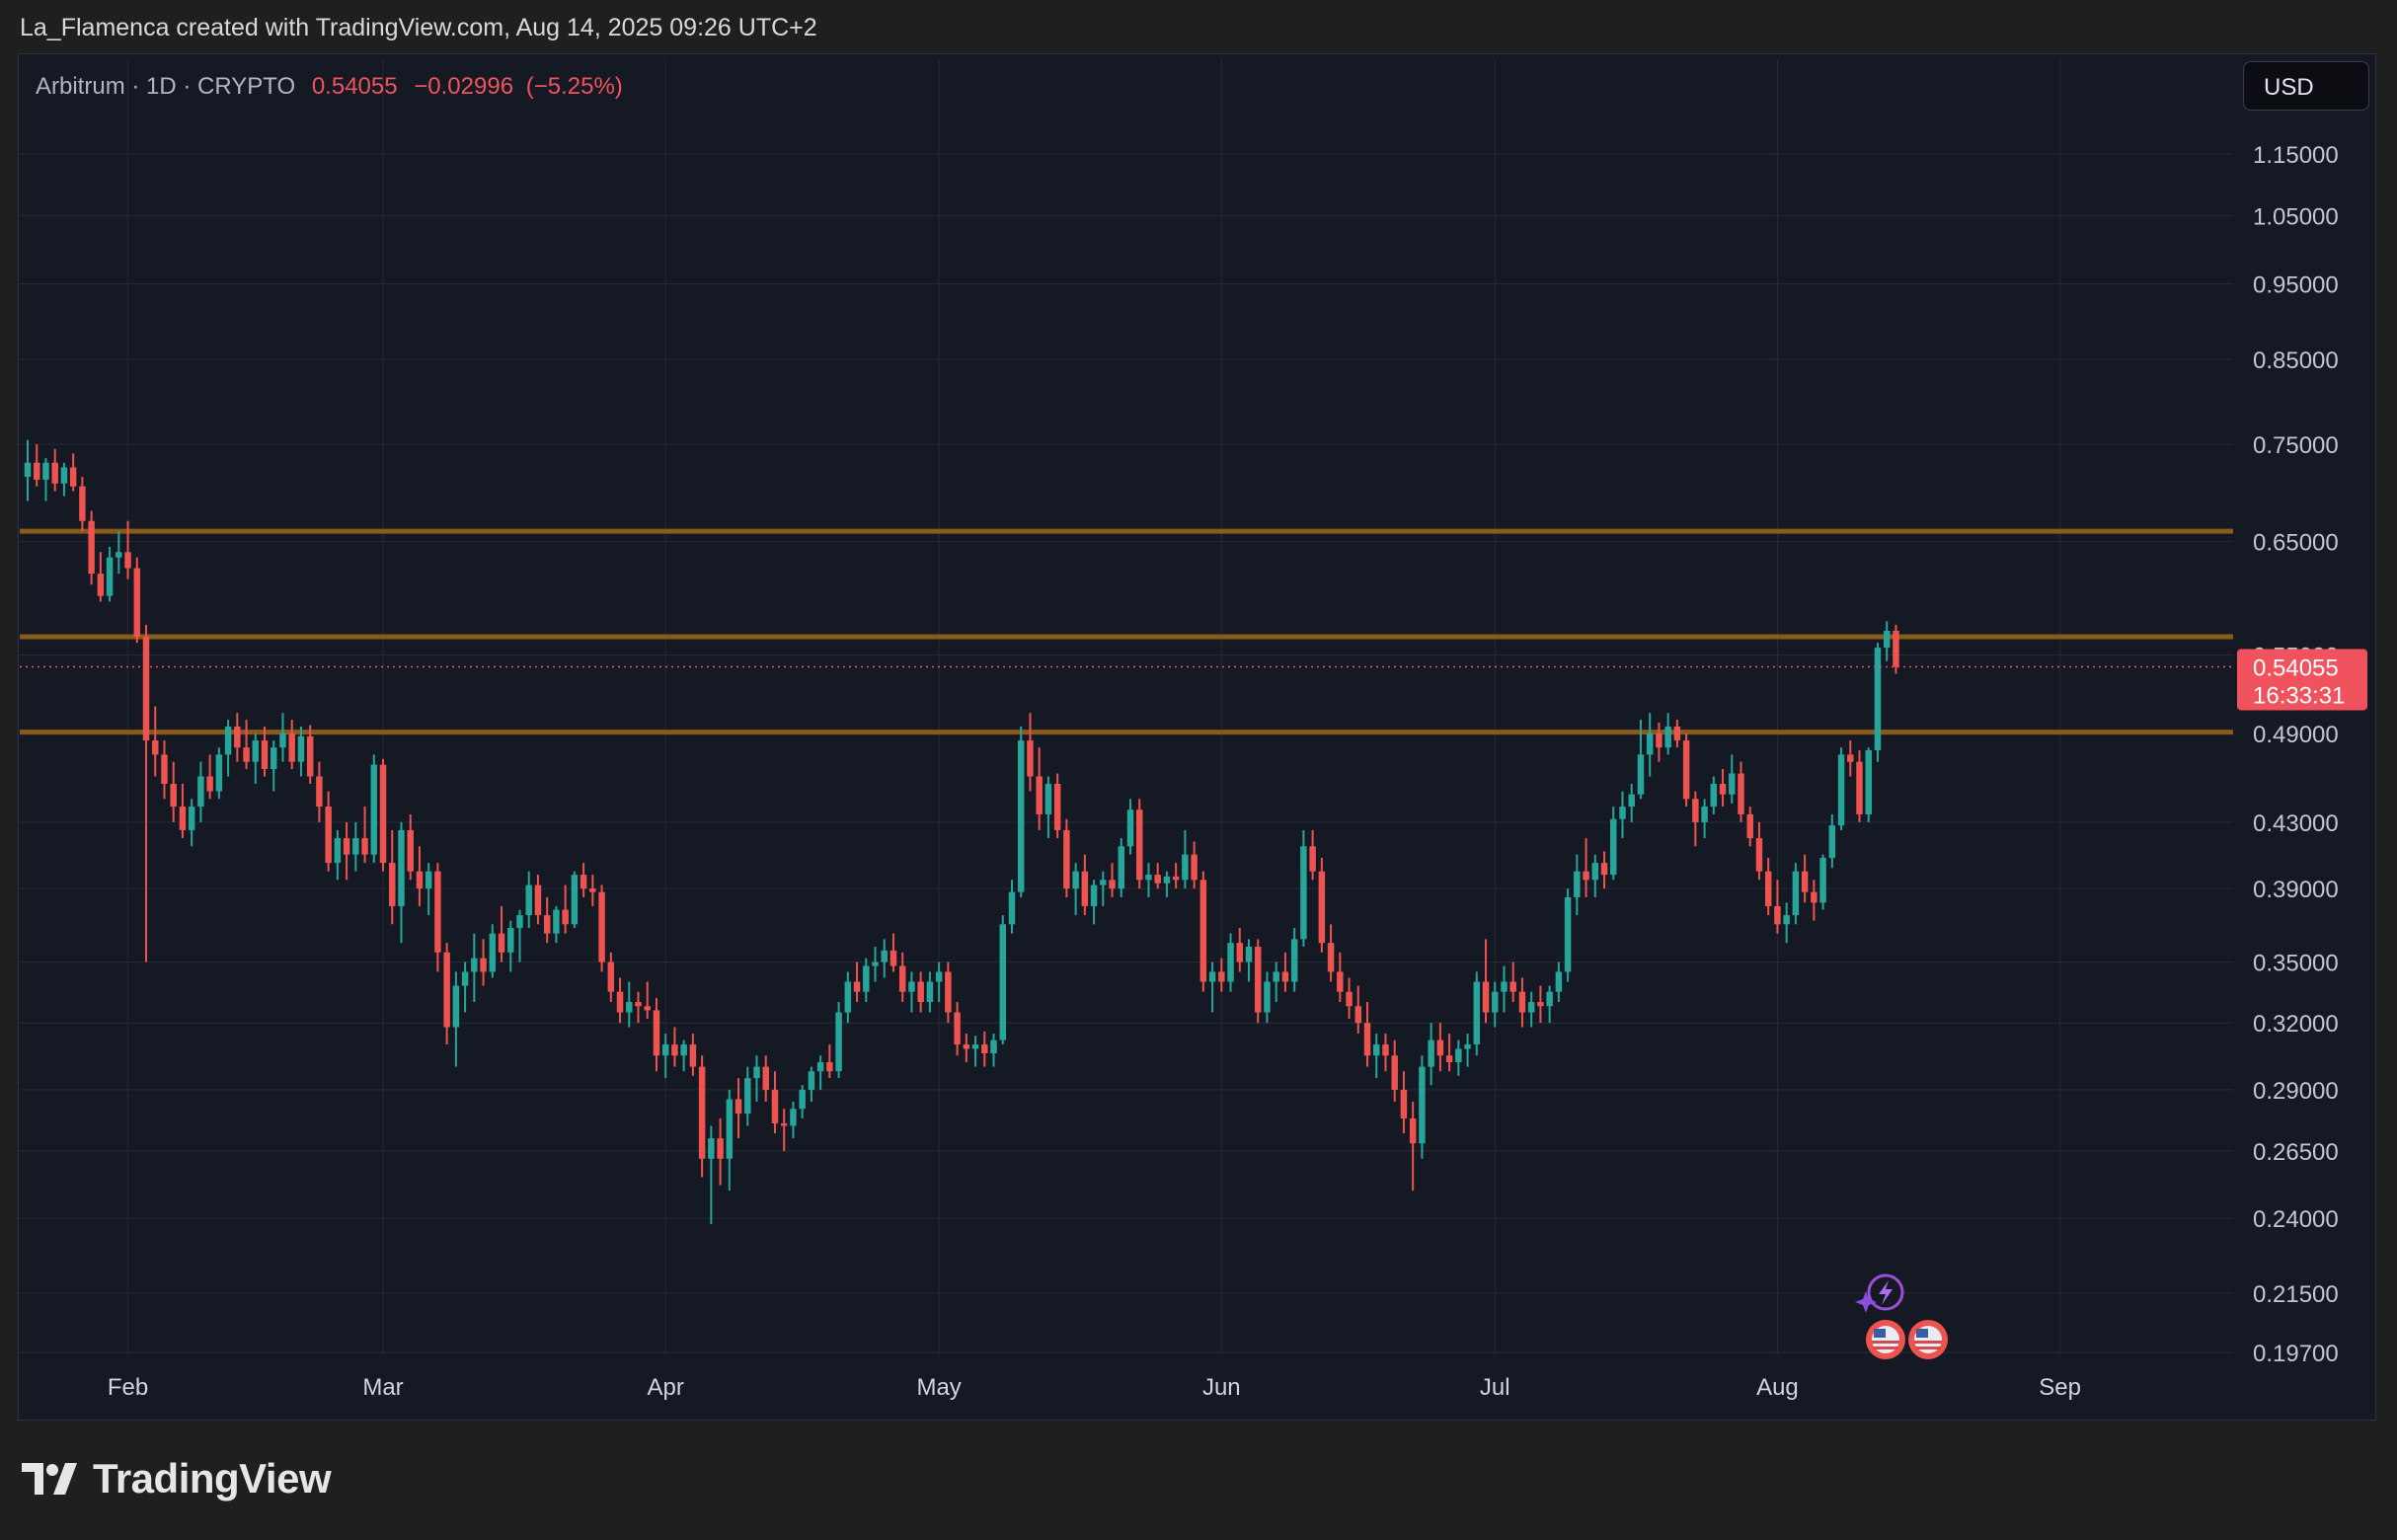 The height and width of the screenshot is (1540, 2397). I want to click on currency-button: USD, so click(2306, 86).